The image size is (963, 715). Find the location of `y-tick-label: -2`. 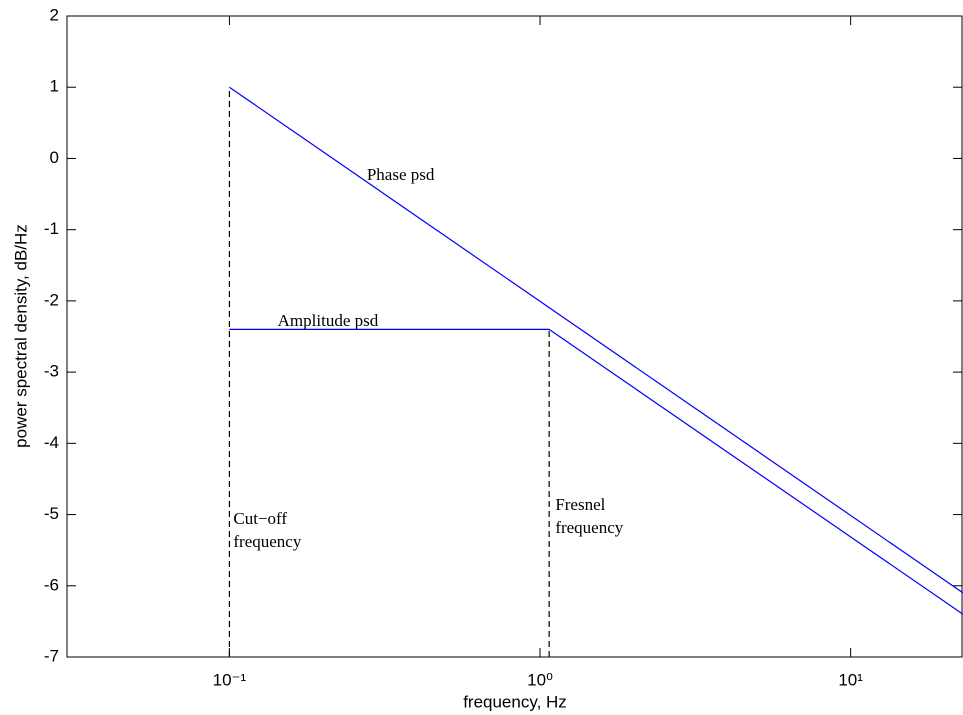

y-tick-label: -2 is located at coordinates (51, 299).